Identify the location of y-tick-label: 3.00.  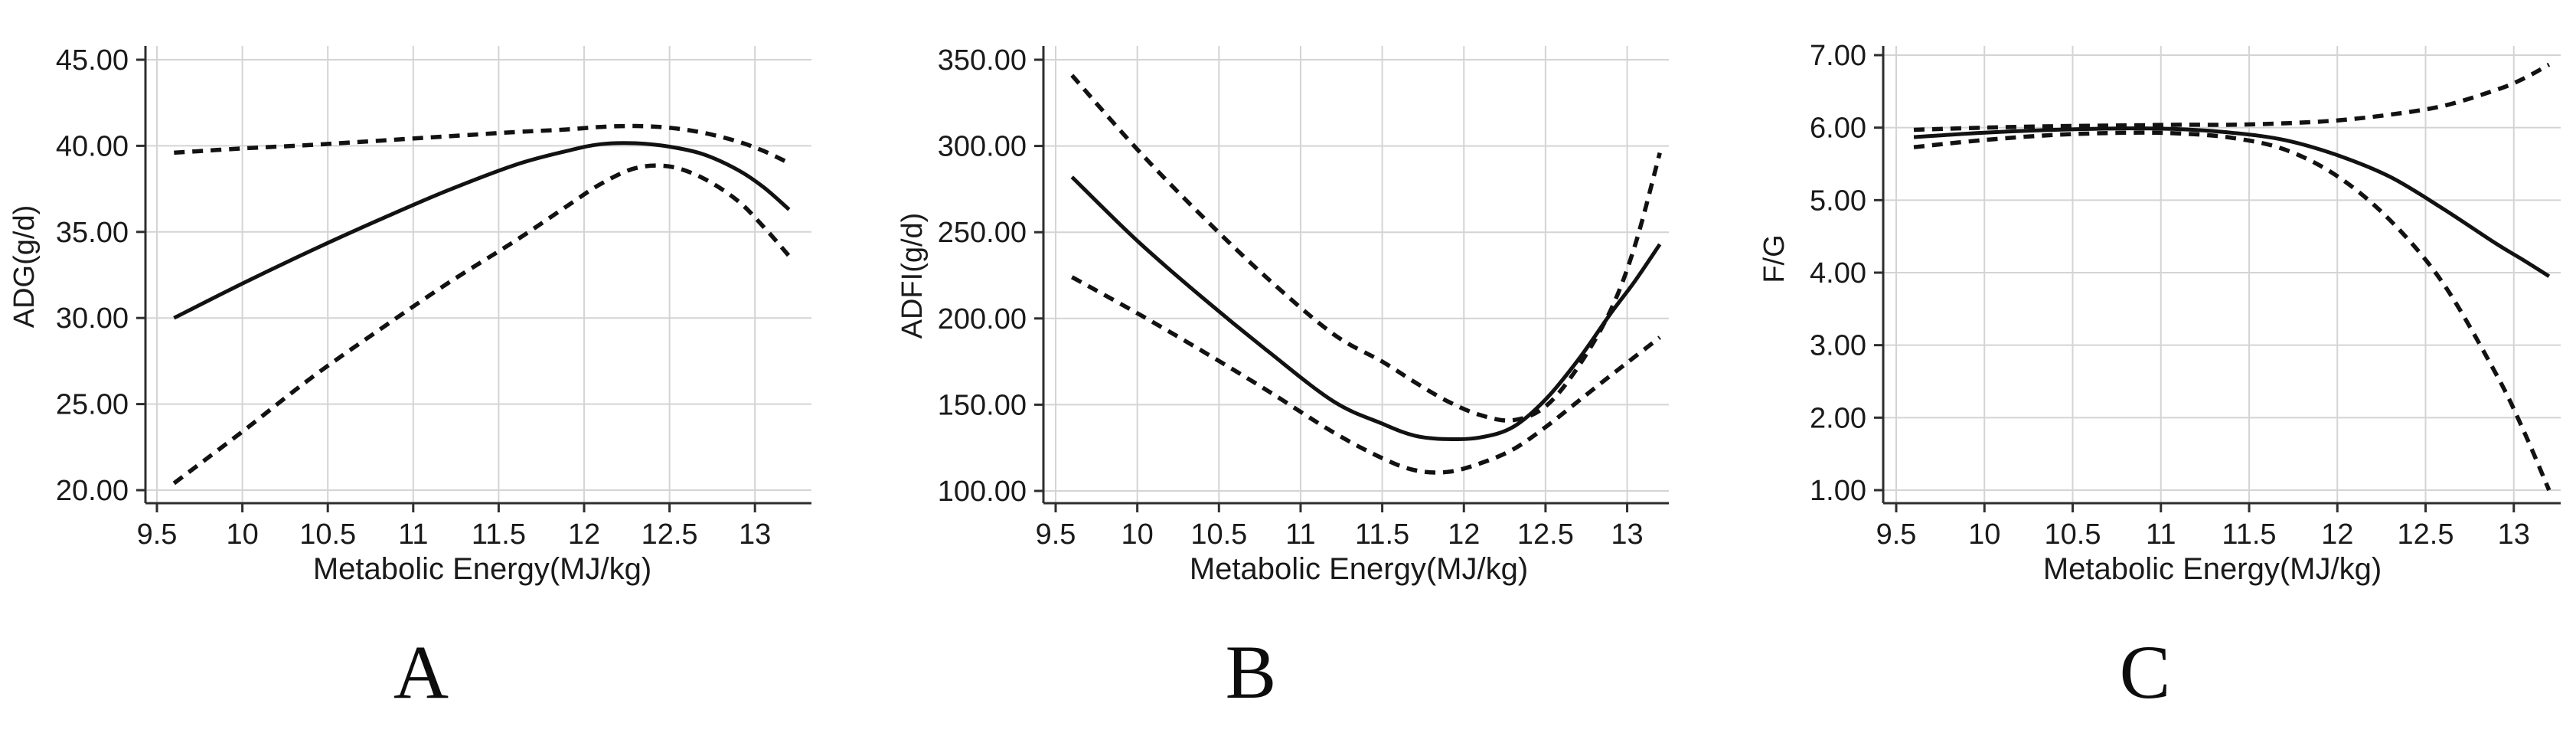
(1838, 346).